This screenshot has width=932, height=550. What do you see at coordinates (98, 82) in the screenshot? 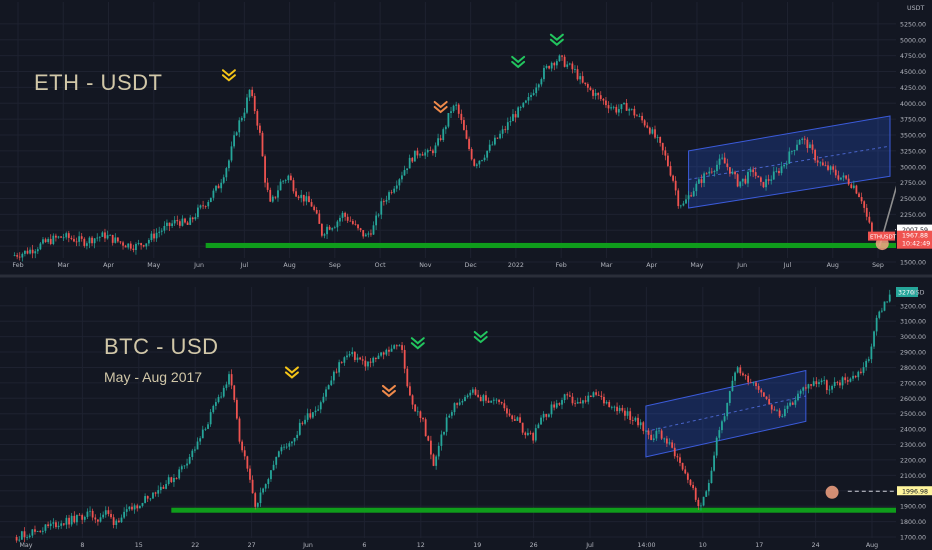
I see `eth-chart-title: ETH - USDT` at bounding box center [98, 82].